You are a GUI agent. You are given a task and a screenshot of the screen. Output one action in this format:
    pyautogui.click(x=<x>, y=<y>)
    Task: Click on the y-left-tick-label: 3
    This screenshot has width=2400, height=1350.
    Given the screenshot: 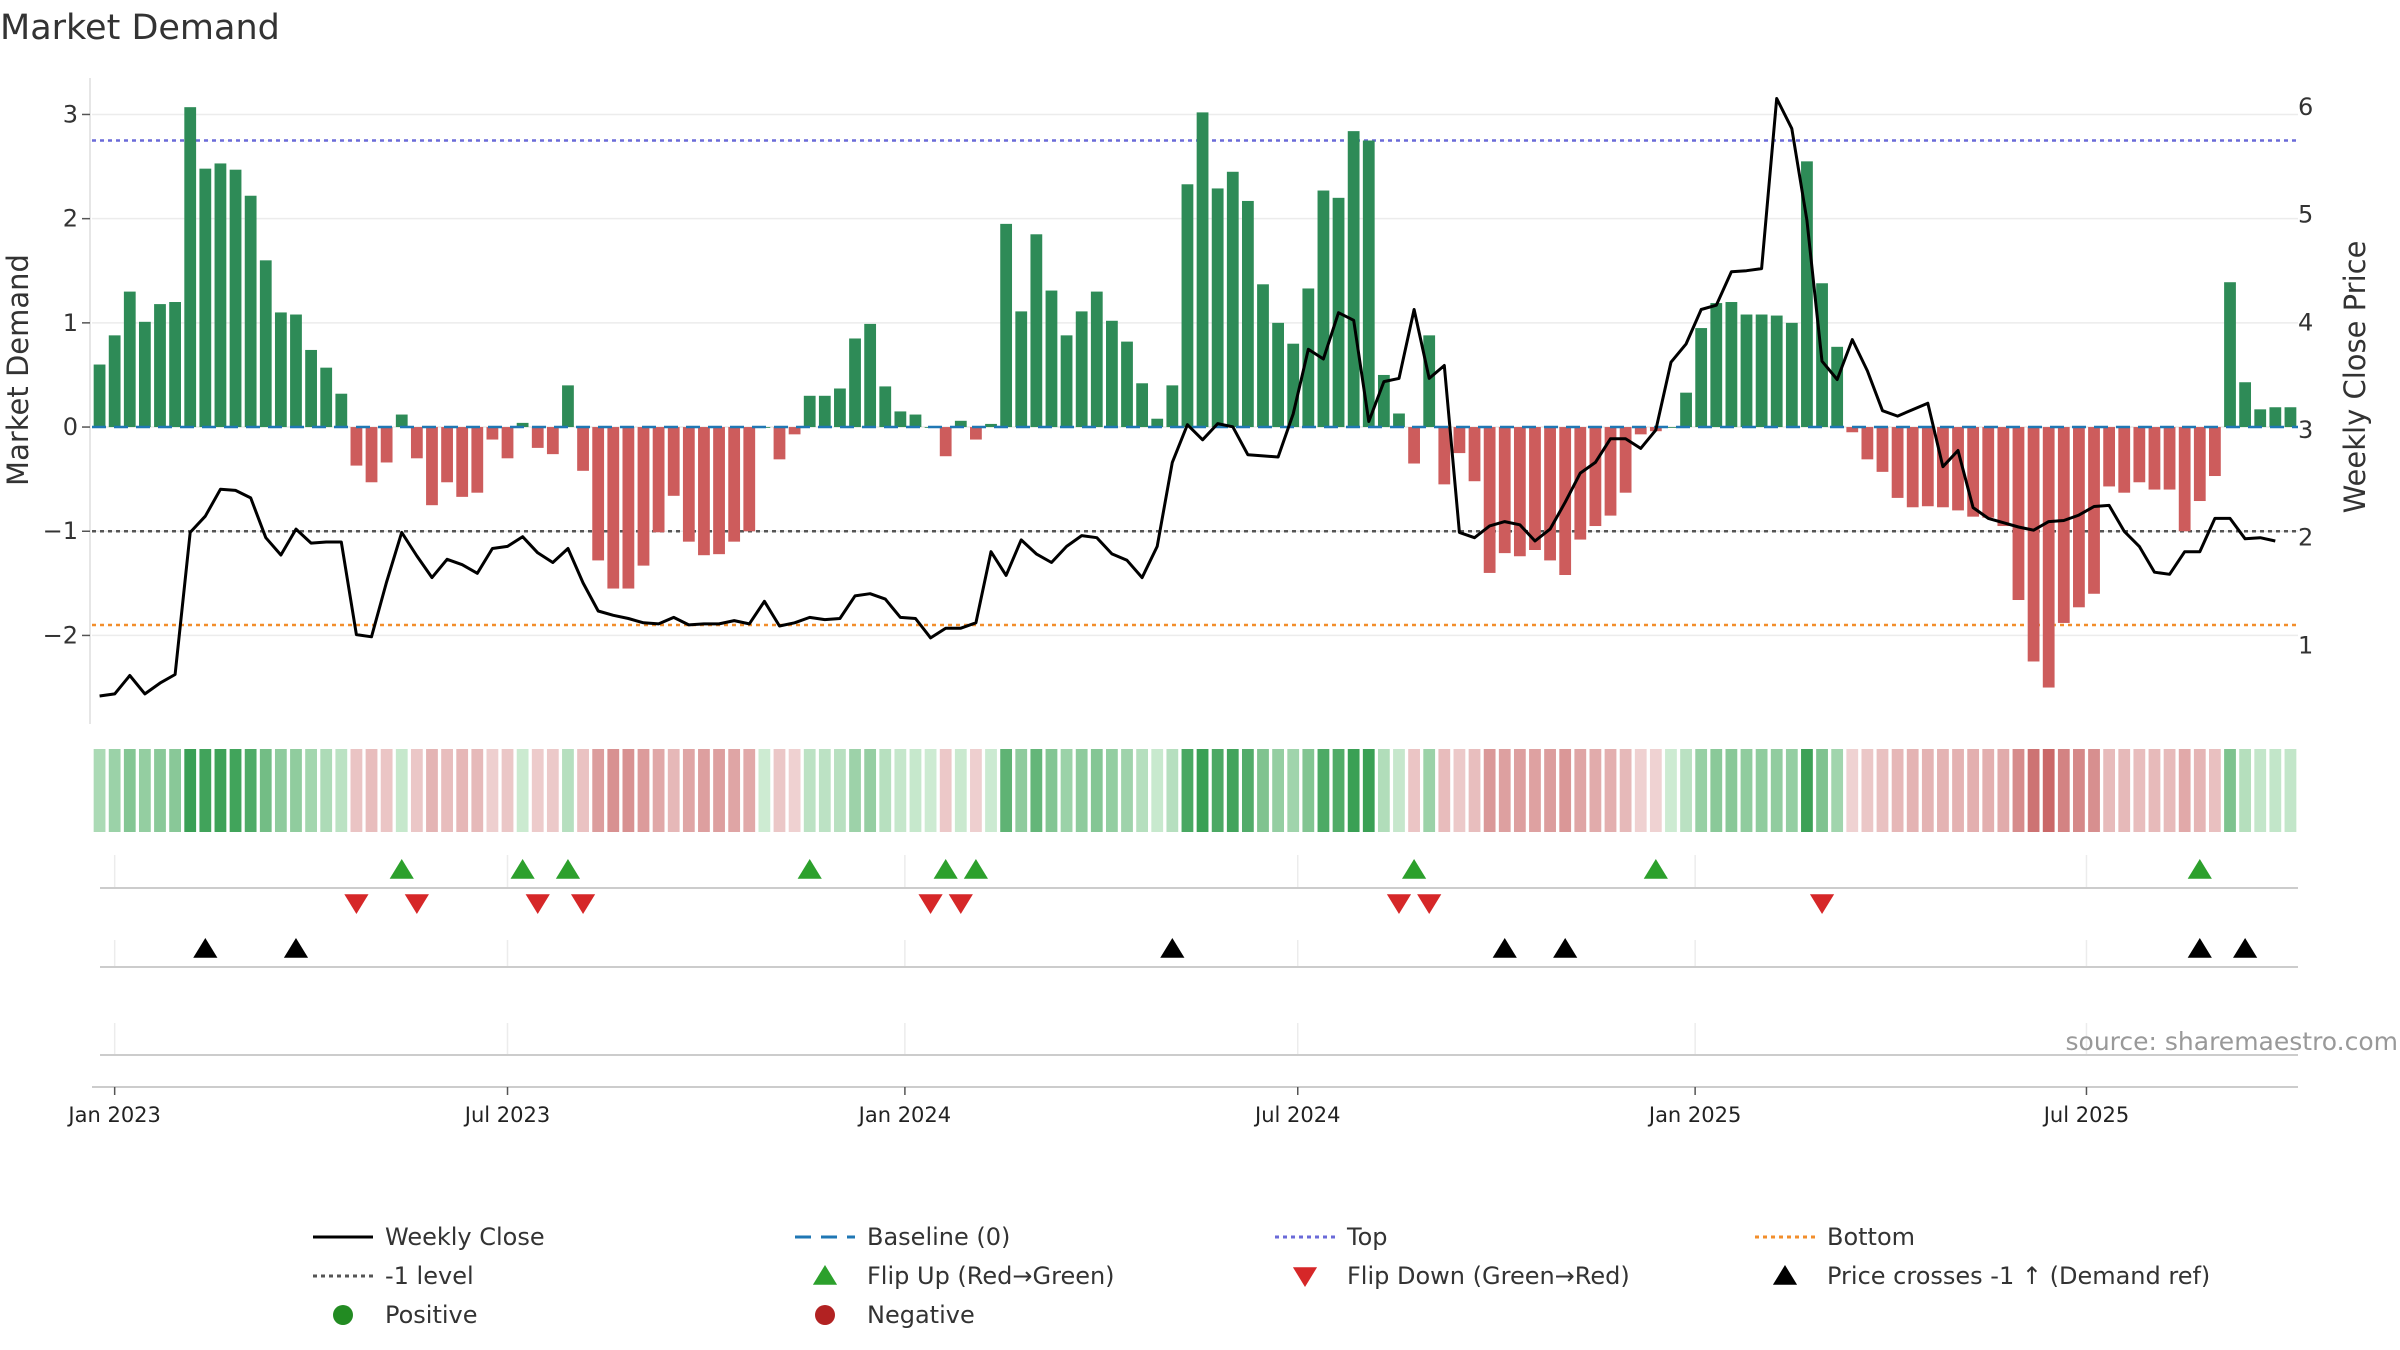 What is the action you would take?
    pyautogui.click(x=70, y=114)
    